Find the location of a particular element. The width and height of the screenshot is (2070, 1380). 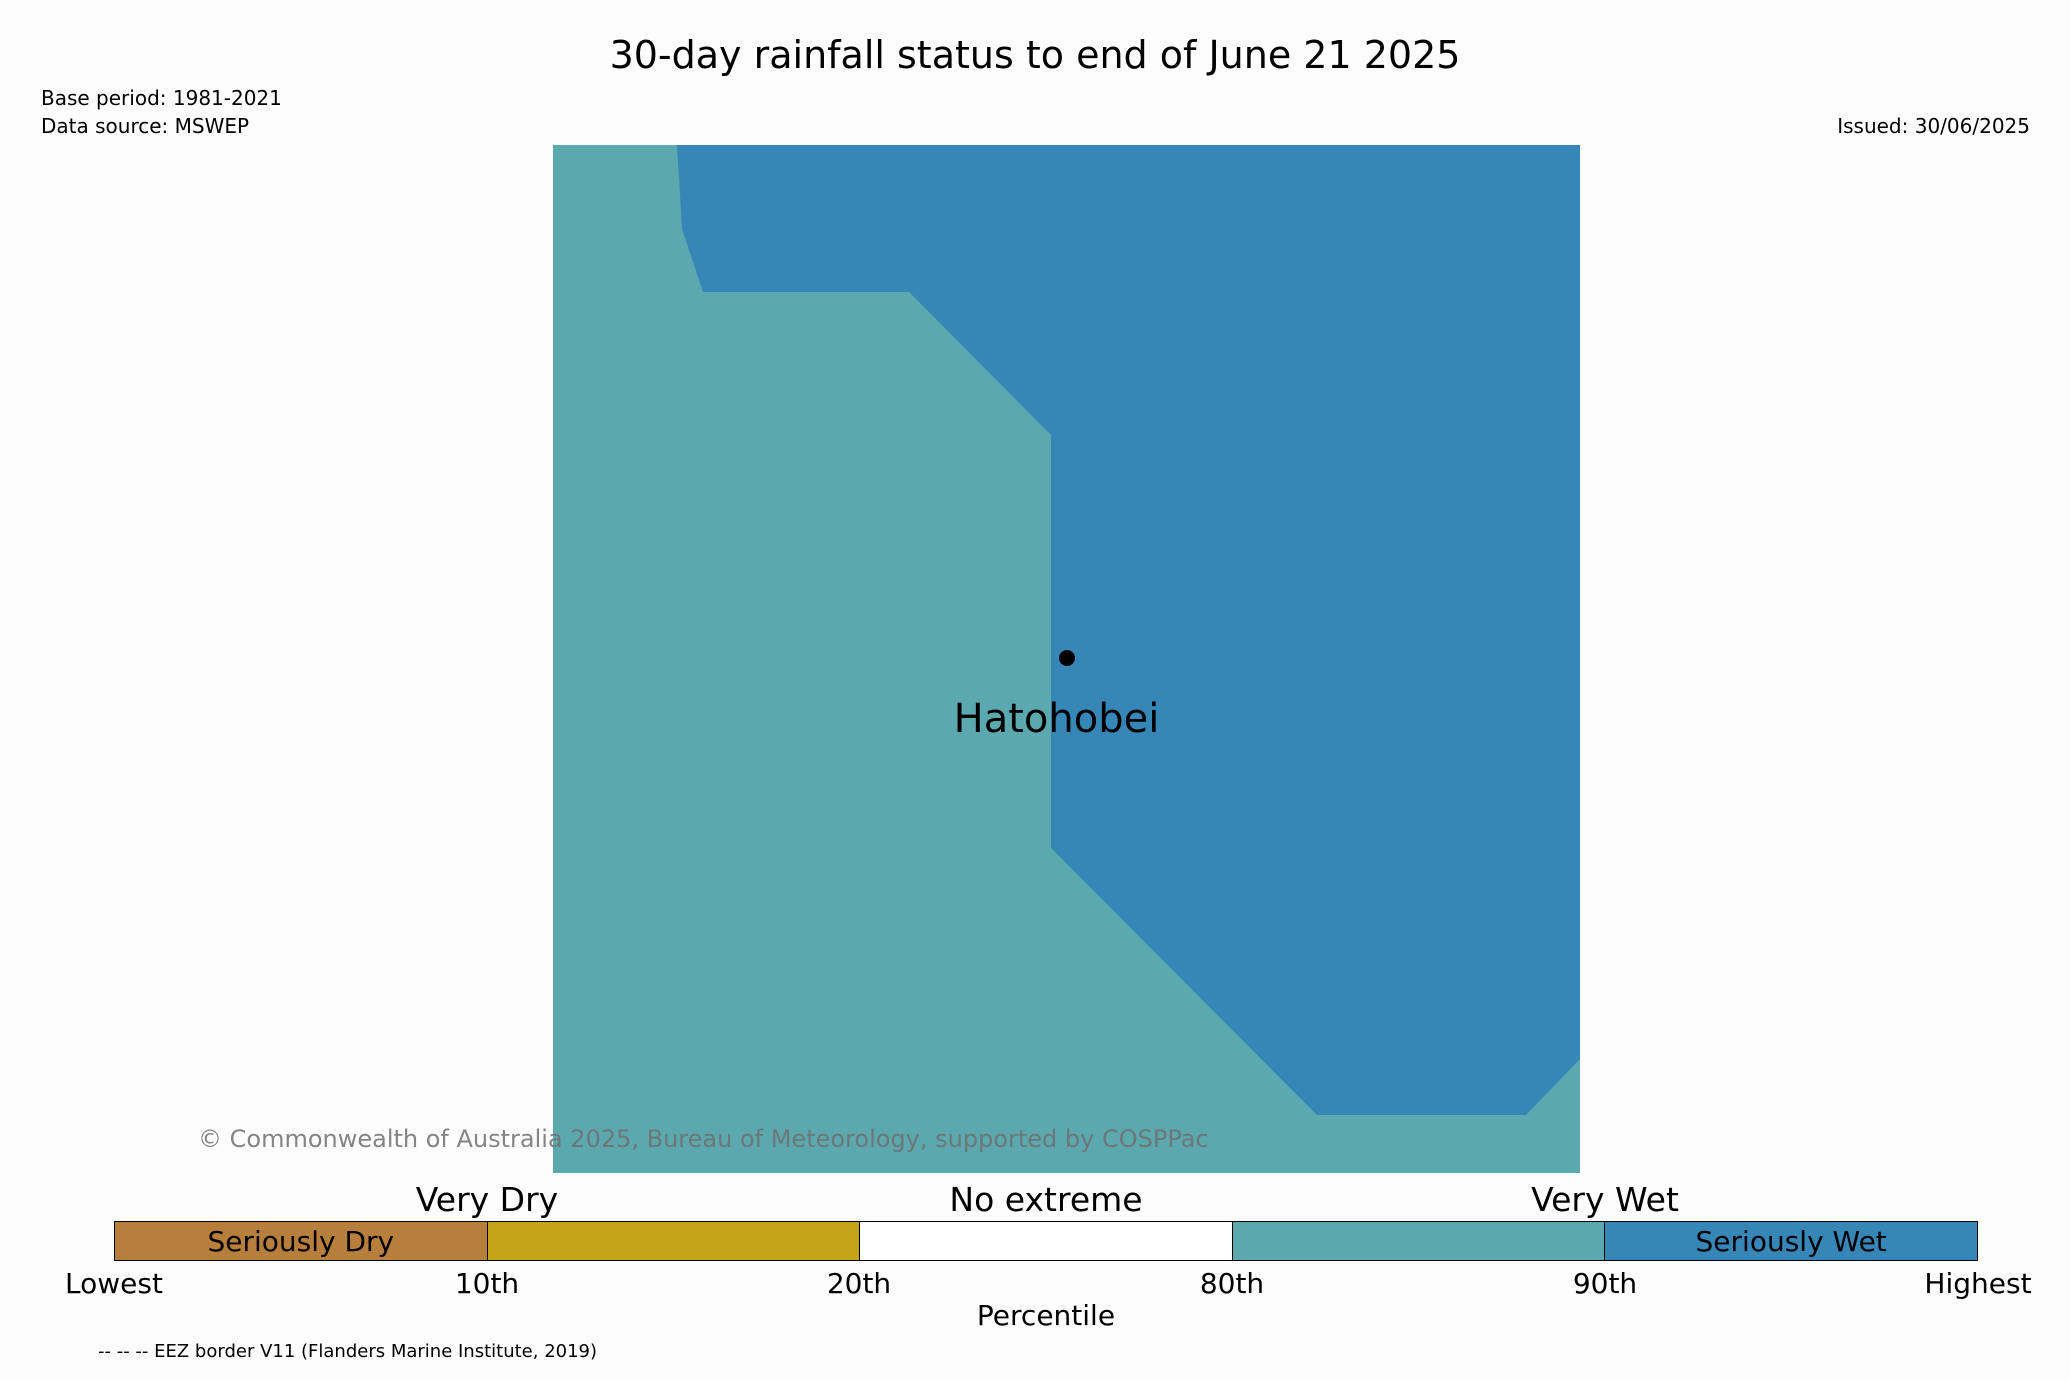

legend-segment-label: Seriously Dry is located at coordinates (301, 1241).